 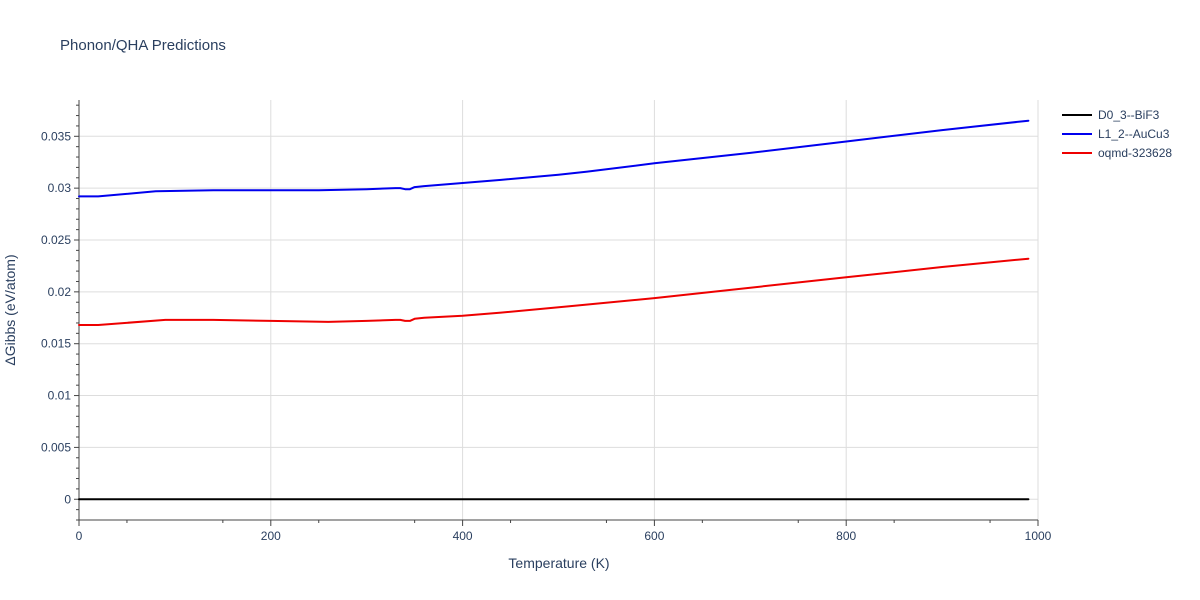 I want to click on y-tick-label: 0.03, so click(x=60, y=188).